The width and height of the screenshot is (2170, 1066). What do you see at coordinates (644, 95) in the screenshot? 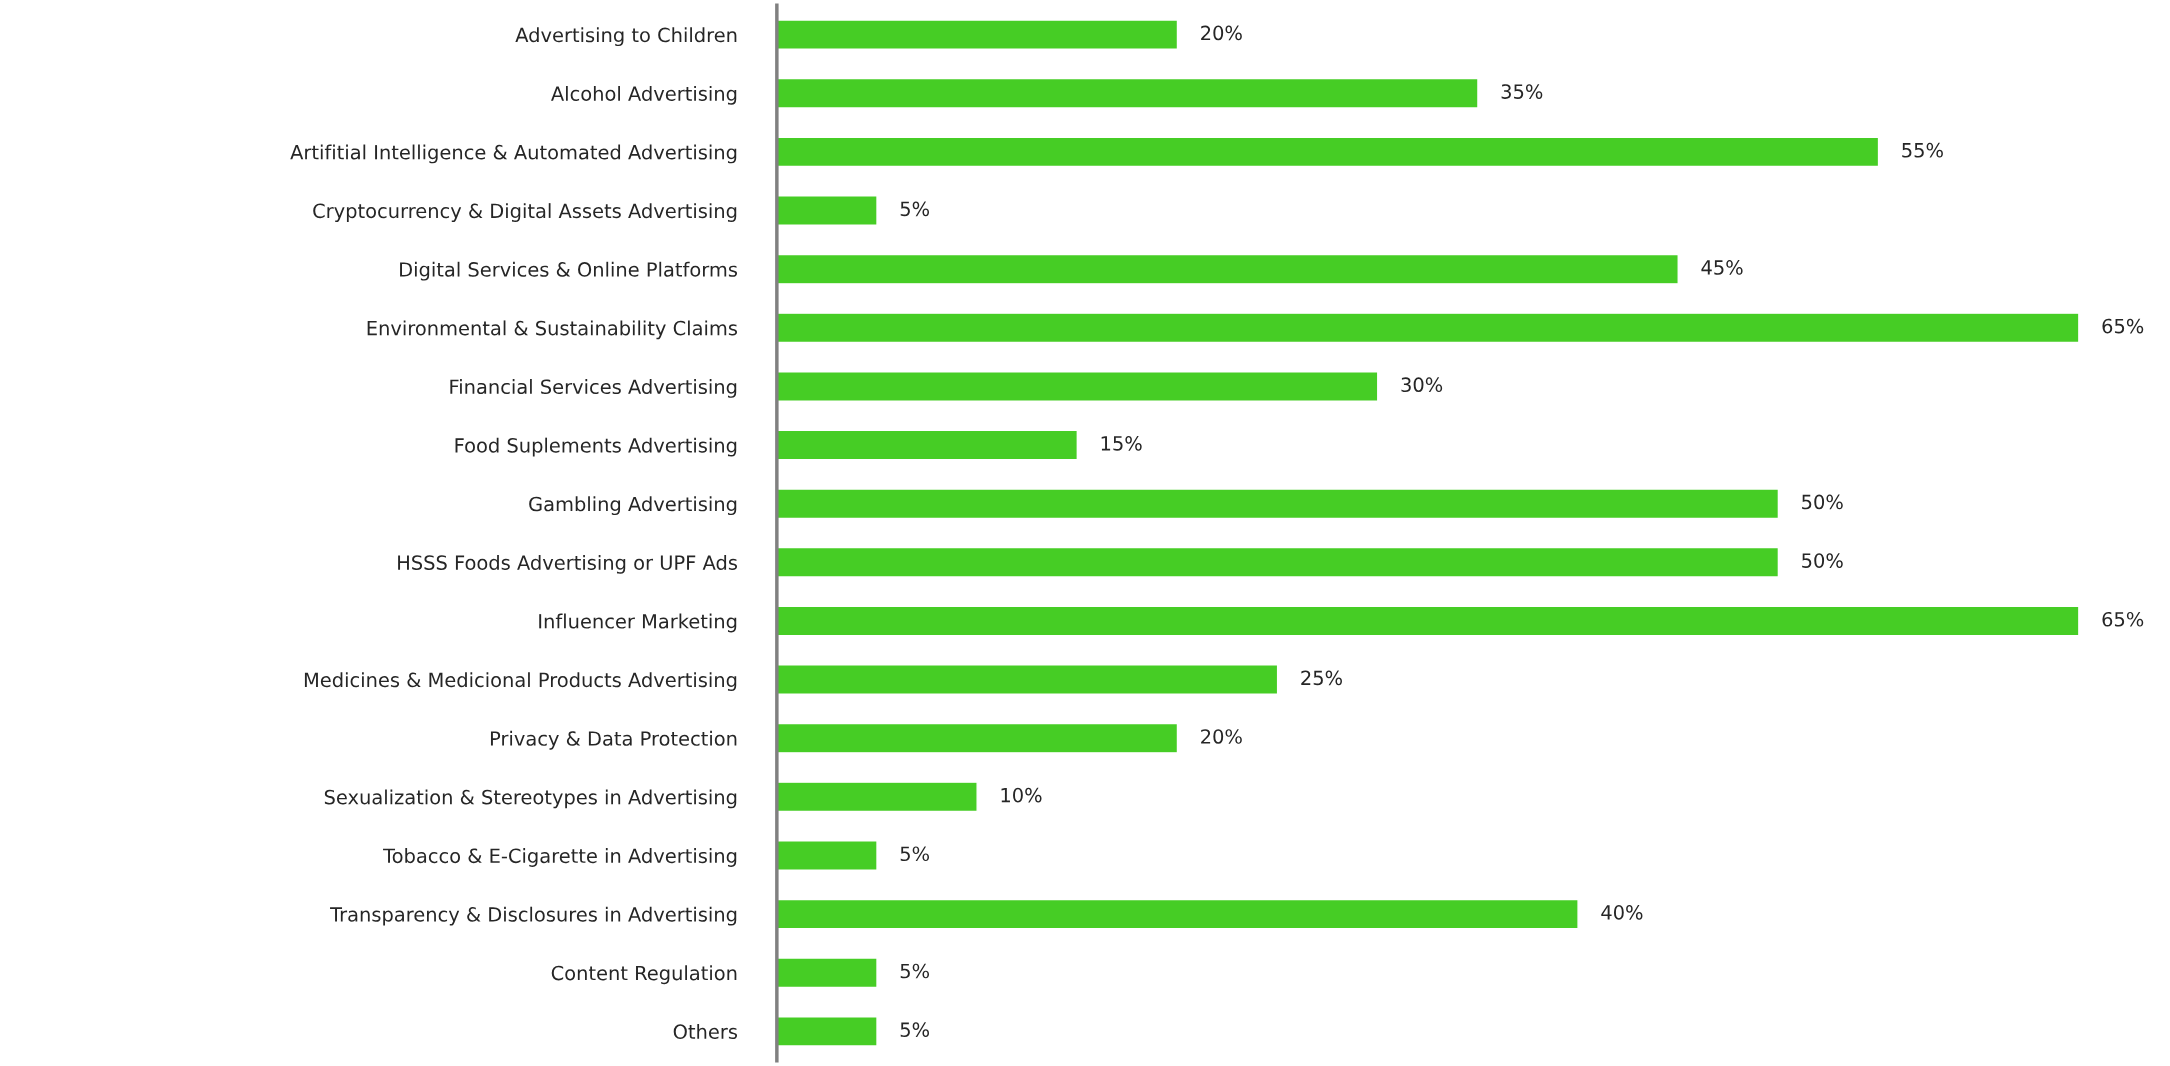
I see `y-tick-label: Alcohol Advertising` at bounding box center [644, 95].